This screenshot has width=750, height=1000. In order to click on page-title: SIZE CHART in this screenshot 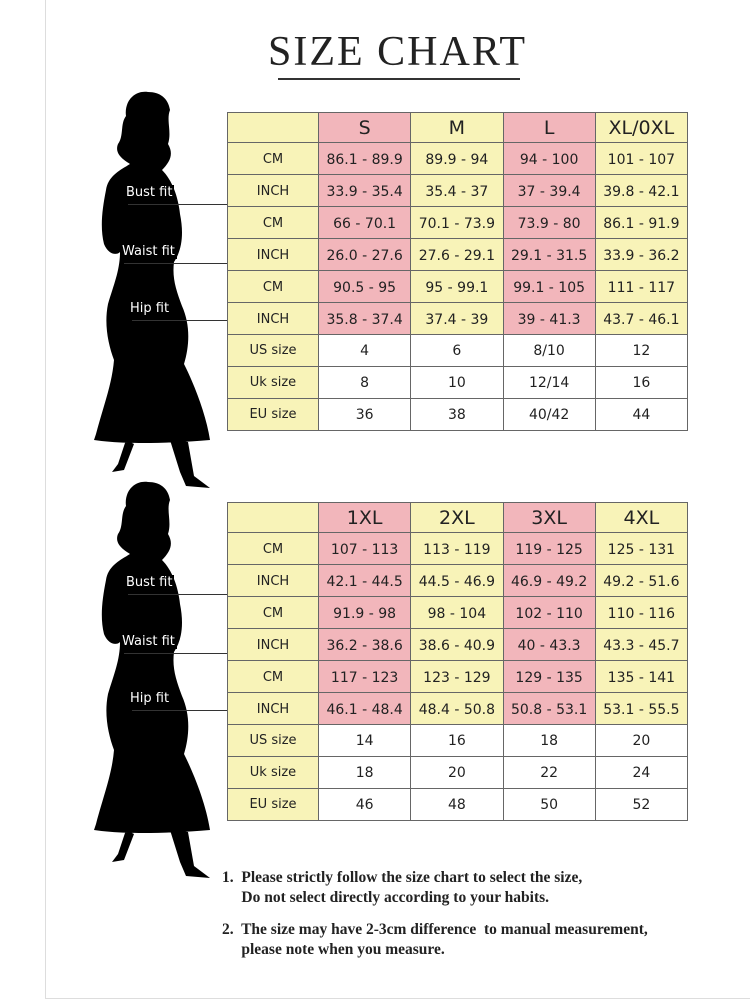, I will do `click(397, 52)`.